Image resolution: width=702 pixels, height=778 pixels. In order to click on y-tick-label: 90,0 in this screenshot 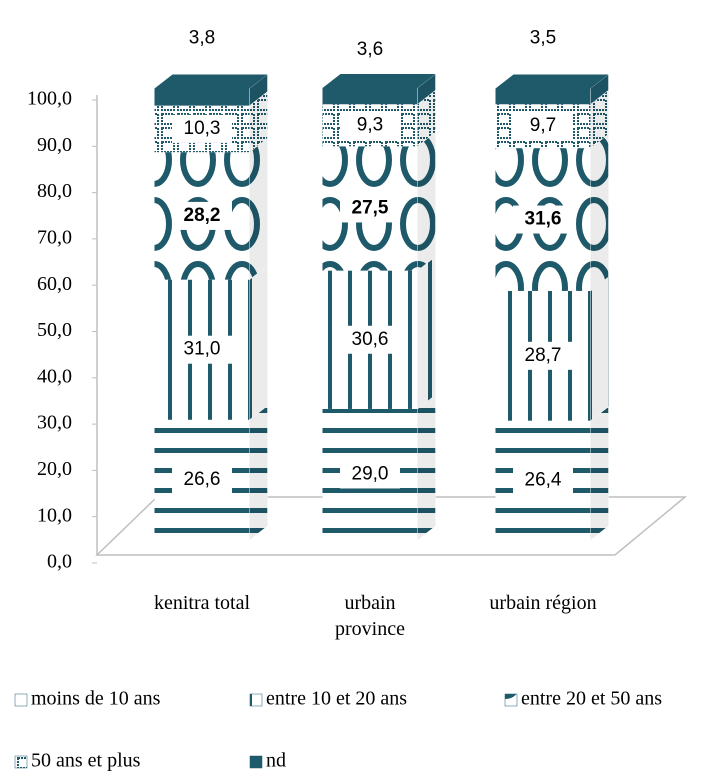, I will do `click(54, 145)`.